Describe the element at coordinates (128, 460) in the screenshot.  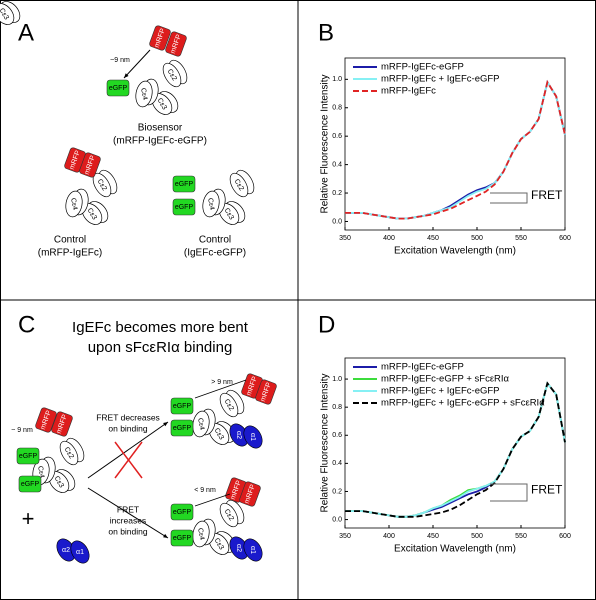
I see `cross` at that location.